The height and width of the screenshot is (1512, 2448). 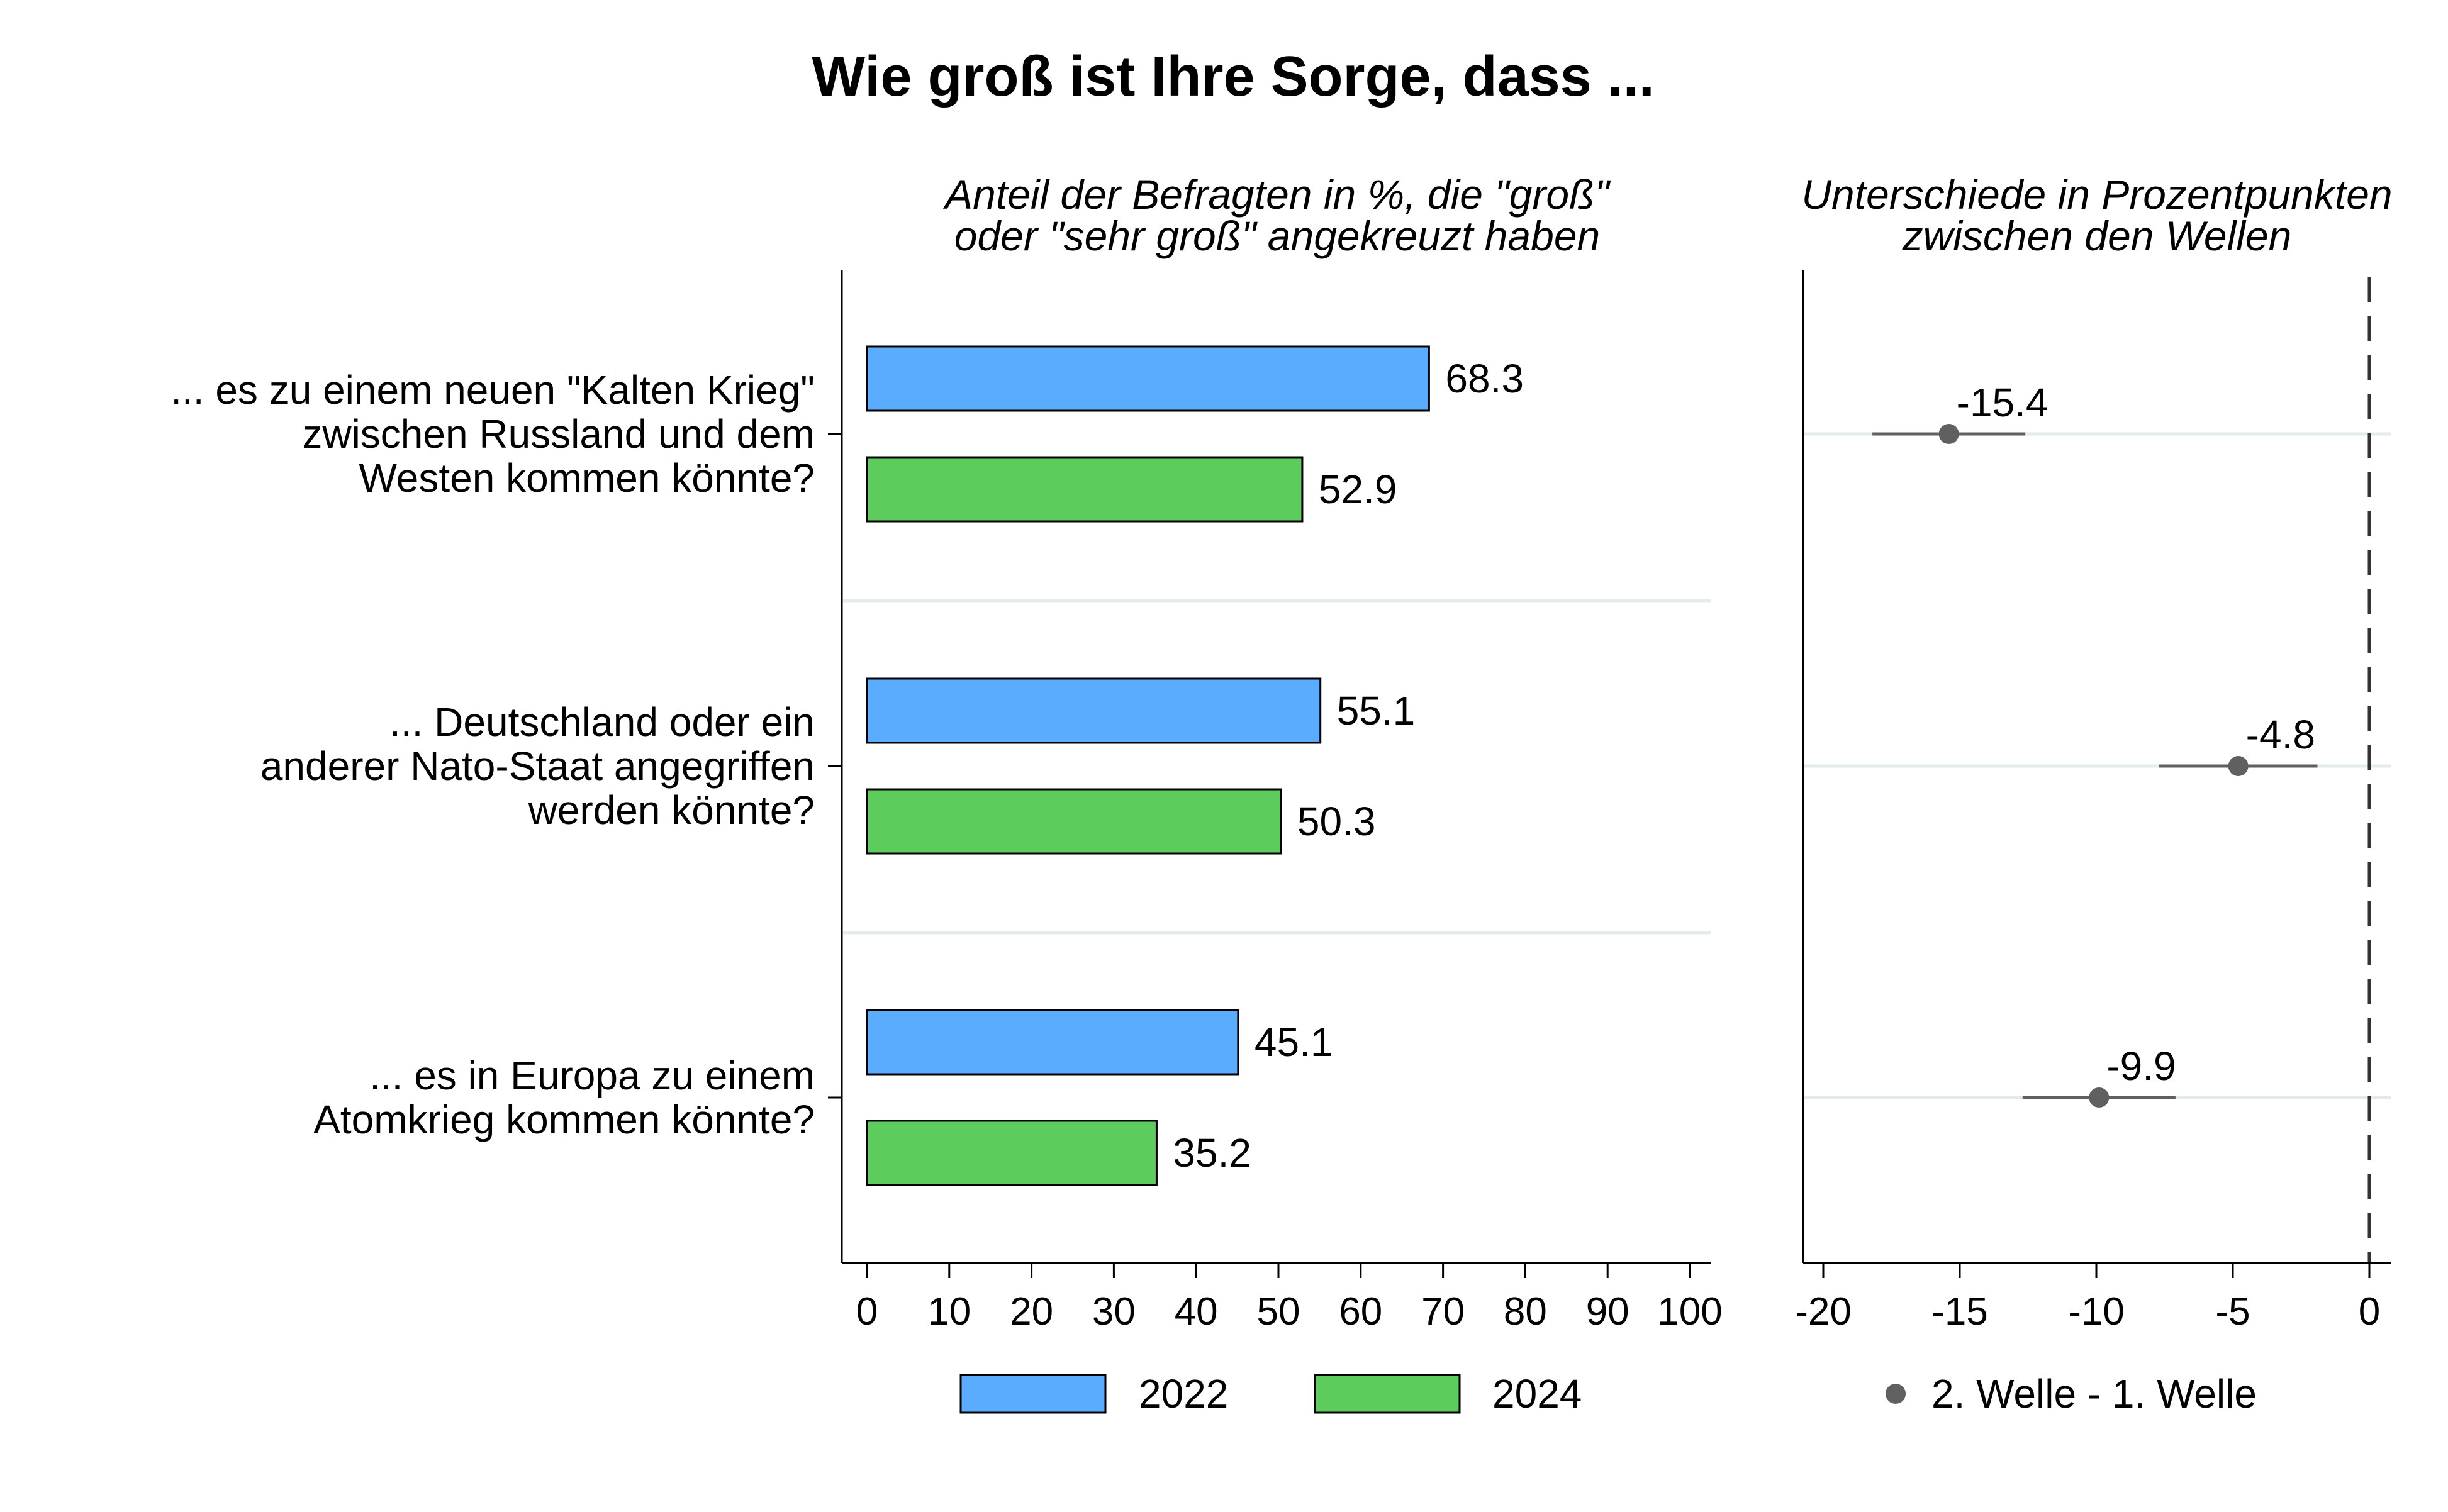 I want to click on legend-label-2022: 2022, so click(x=1183, y=1393).